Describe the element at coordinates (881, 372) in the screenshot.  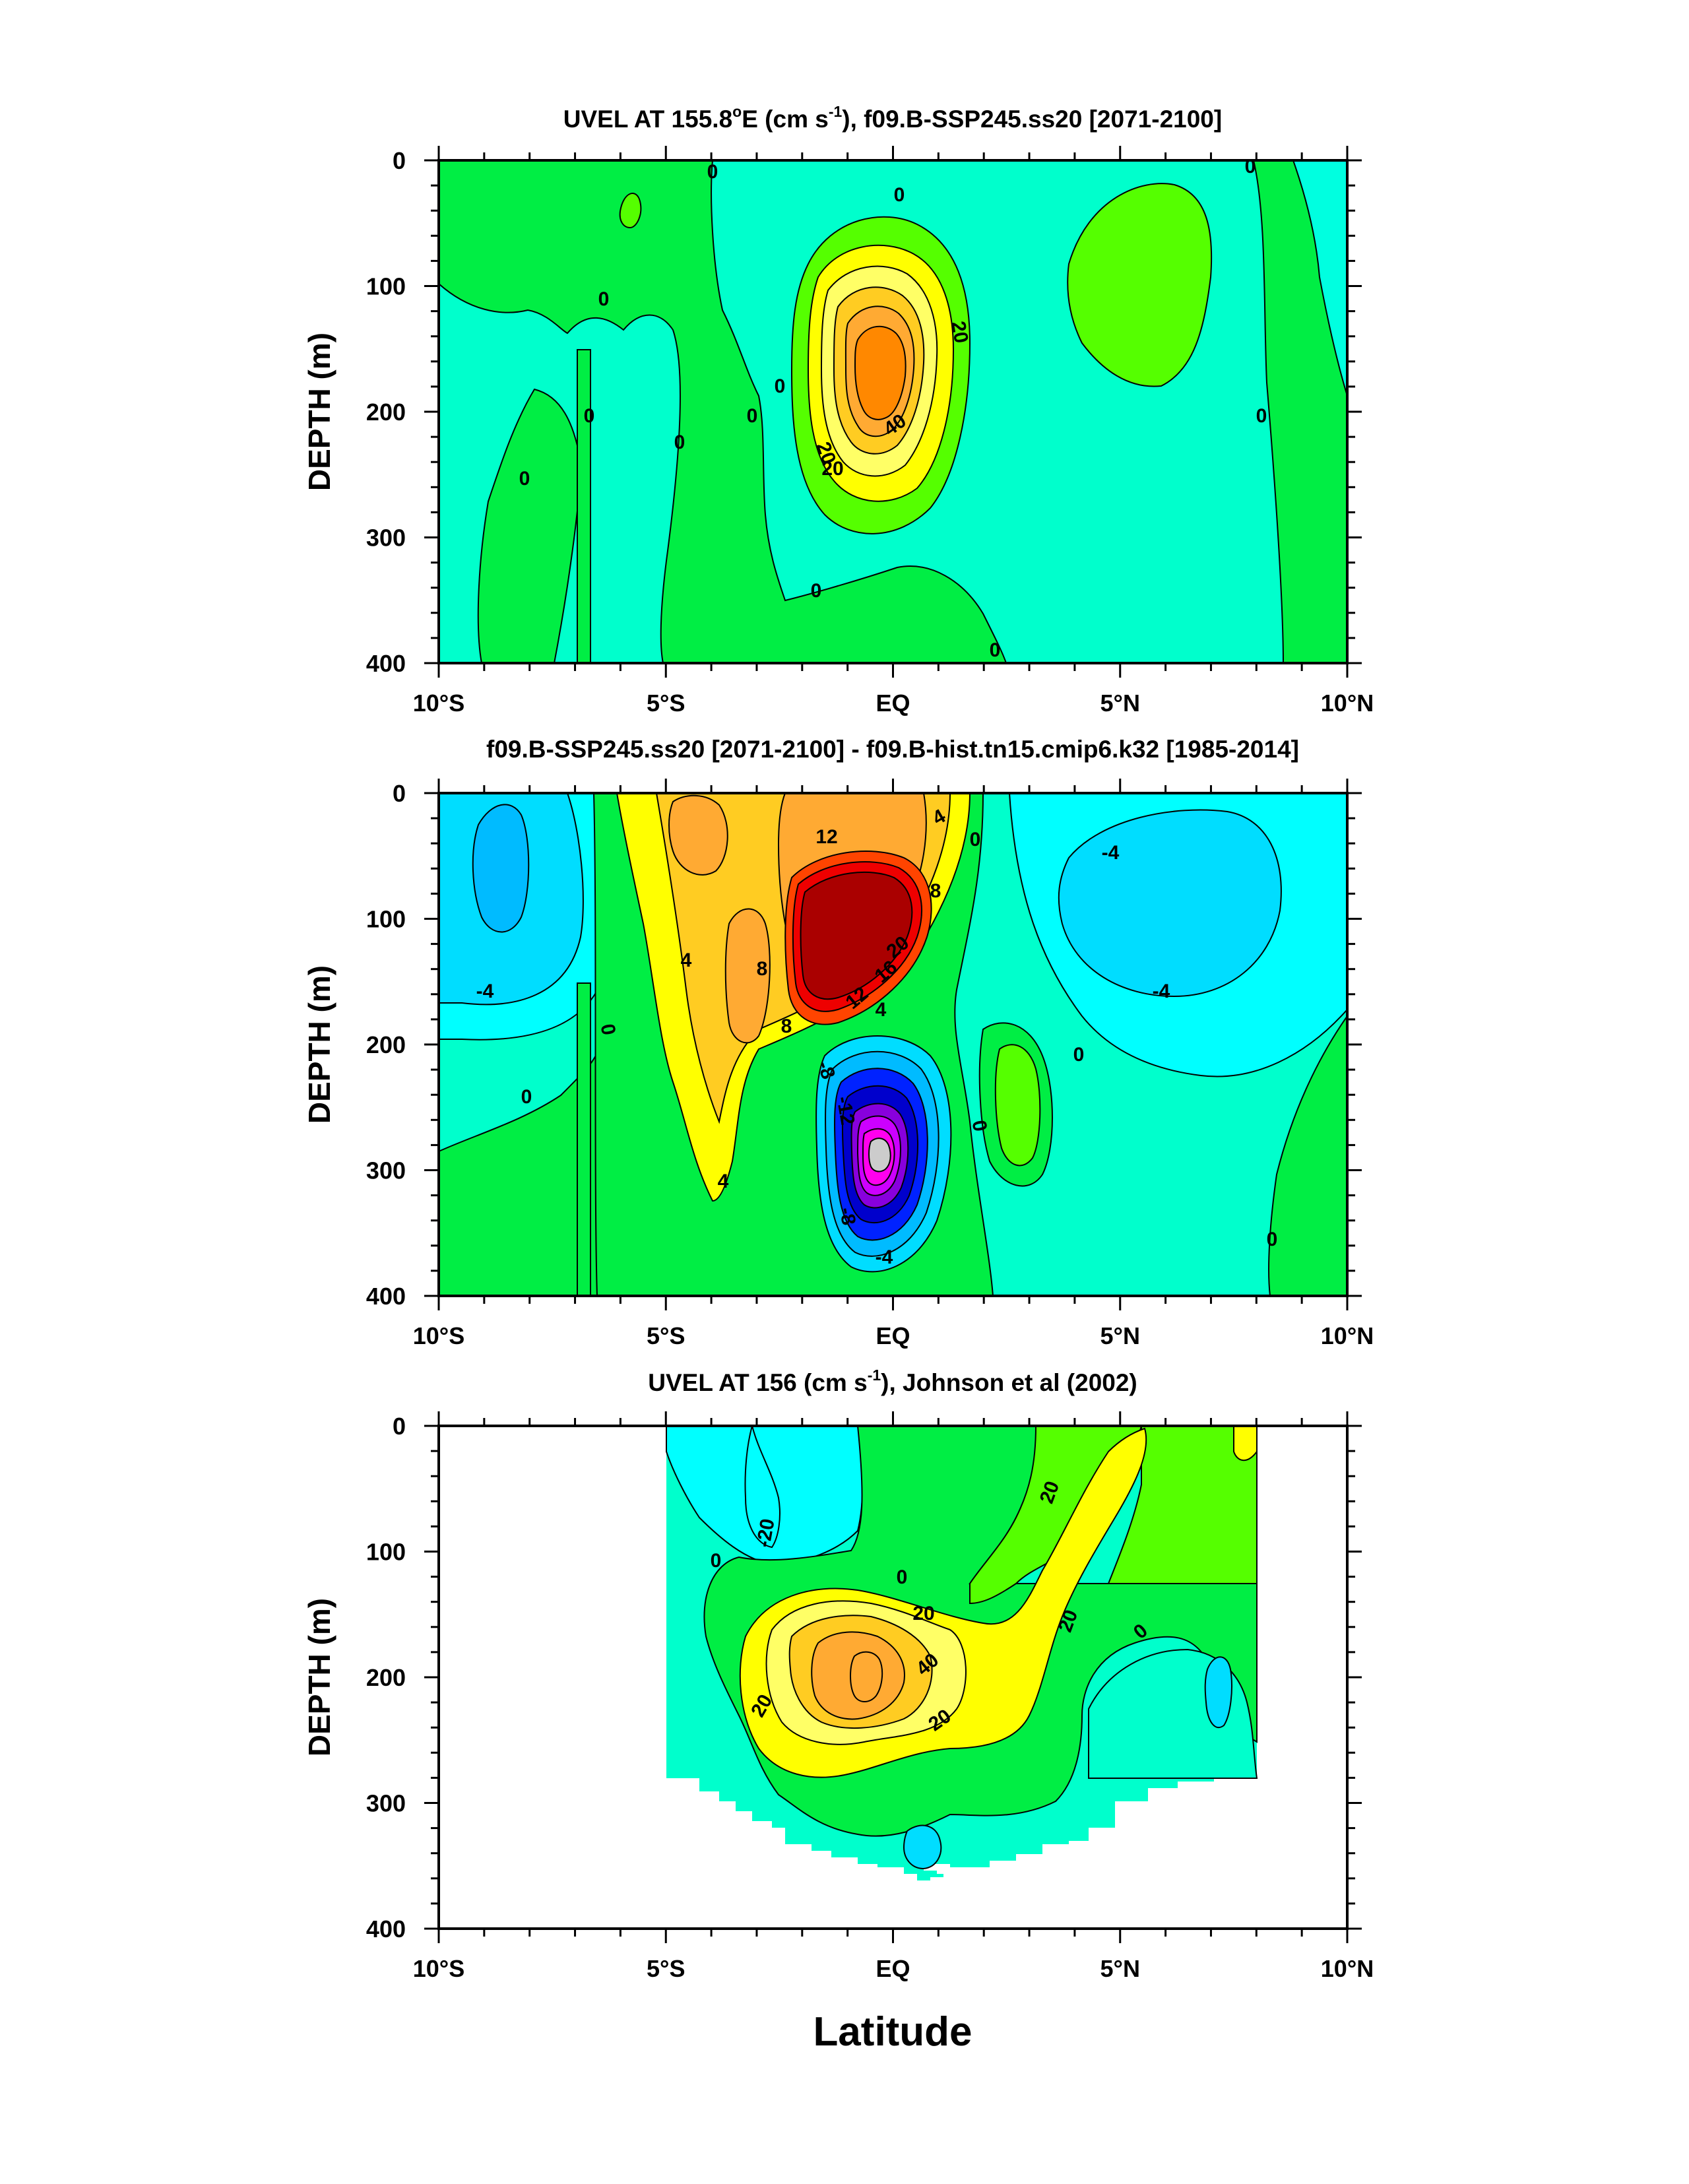
I see `panel-1-jet-orange-region` at that location.